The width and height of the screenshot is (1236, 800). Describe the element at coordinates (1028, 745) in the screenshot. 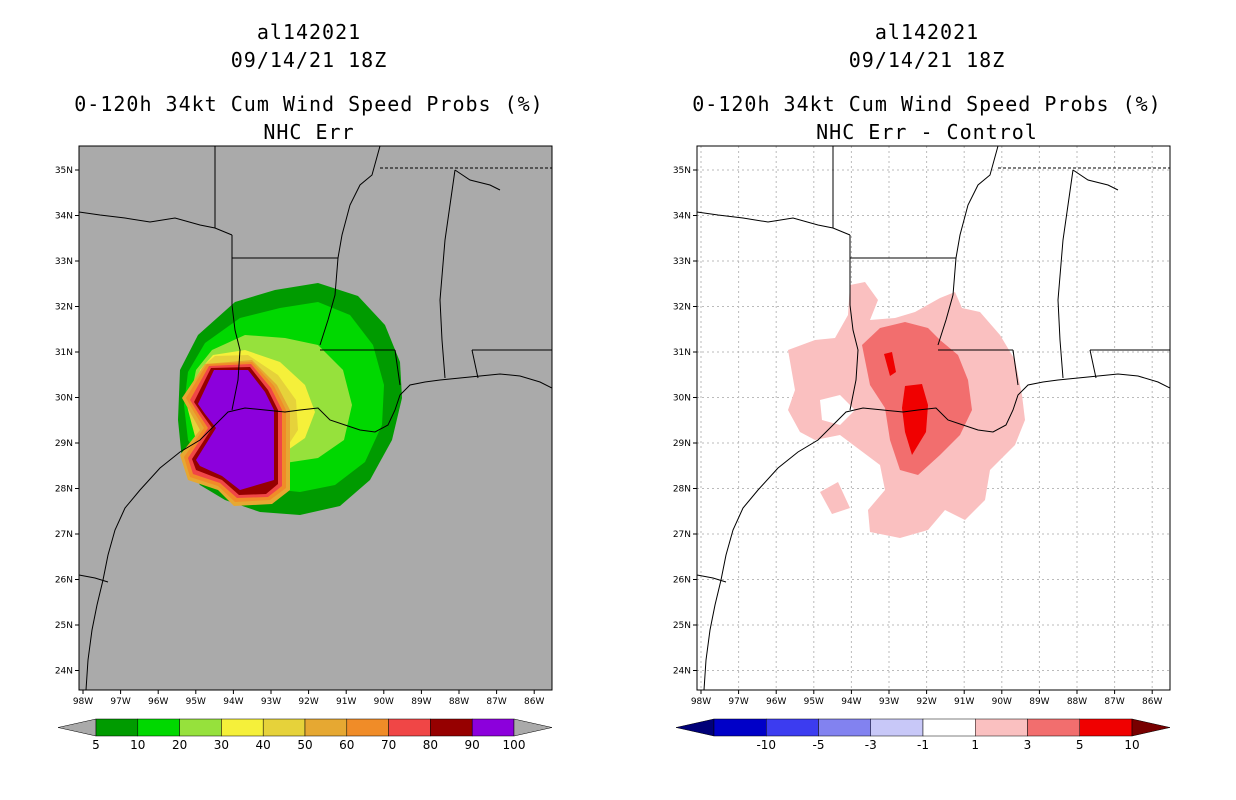

I see `colorbar-label: 3` at that location.